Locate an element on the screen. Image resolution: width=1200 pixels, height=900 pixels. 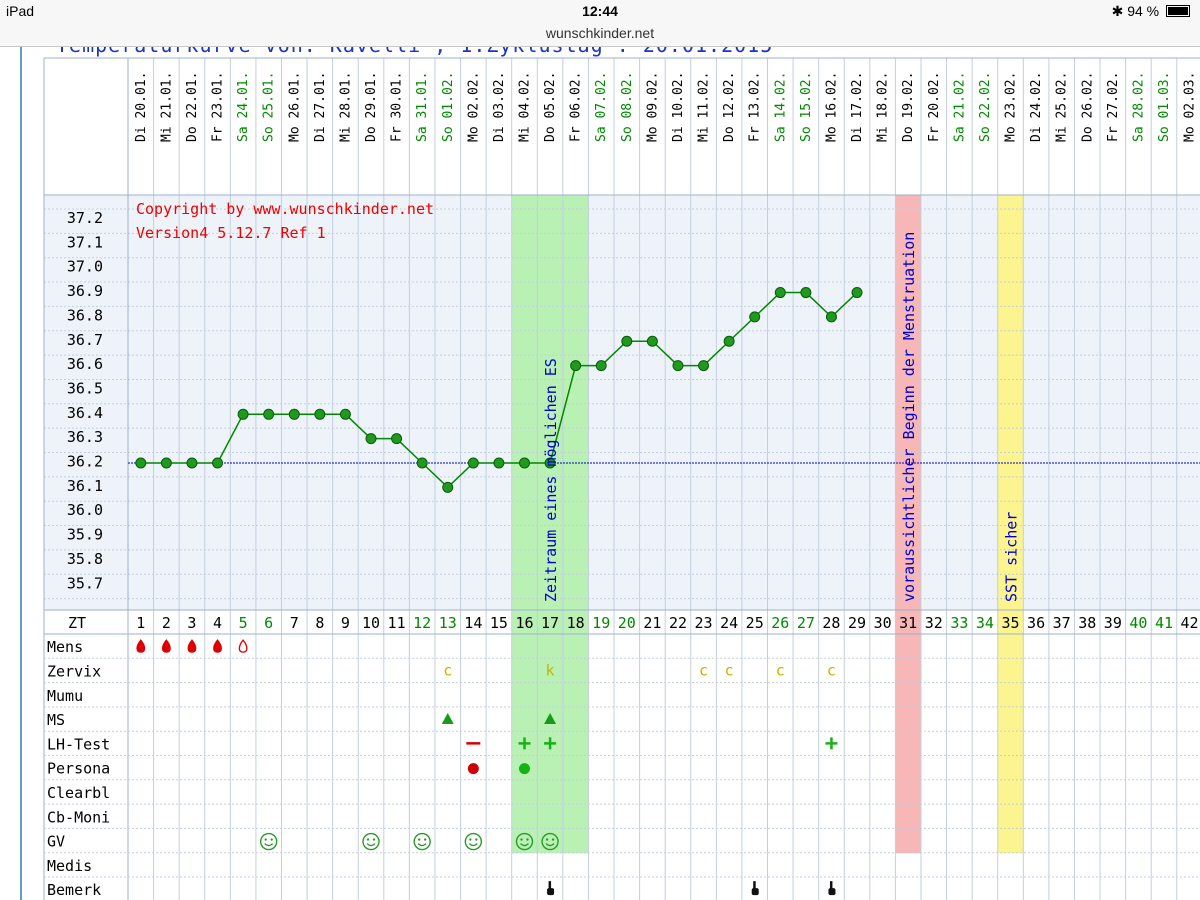
date-label: Mo 09.02. is located at coordinates (652, 107).